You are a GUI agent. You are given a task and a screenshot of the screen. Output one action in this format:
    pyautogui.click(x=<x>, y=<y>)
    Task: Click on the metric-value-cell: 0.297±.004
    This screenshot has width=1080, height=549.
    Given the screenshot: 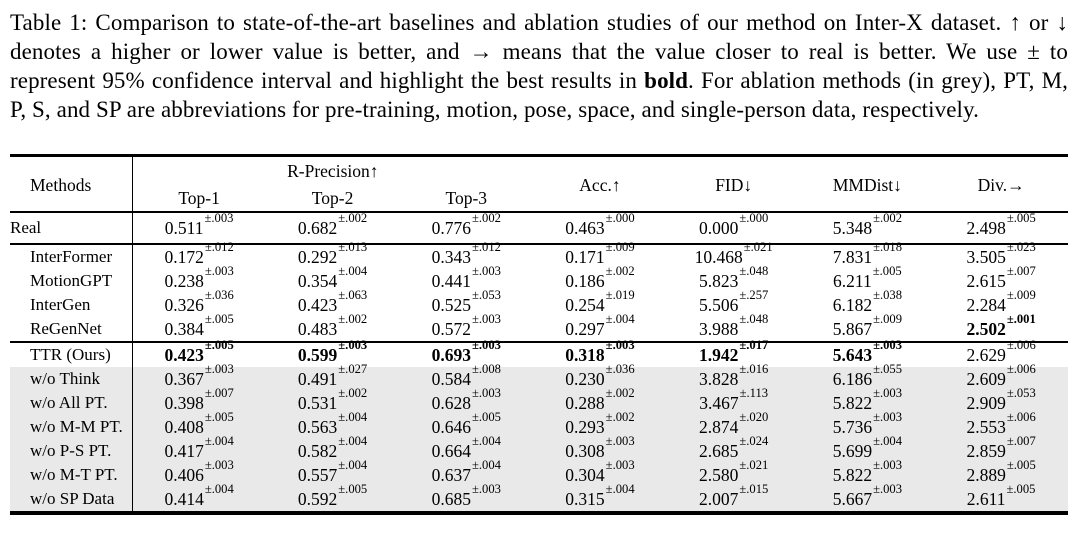 What is the action you would take?
    pyautogui.click(x=600, y=327)
    